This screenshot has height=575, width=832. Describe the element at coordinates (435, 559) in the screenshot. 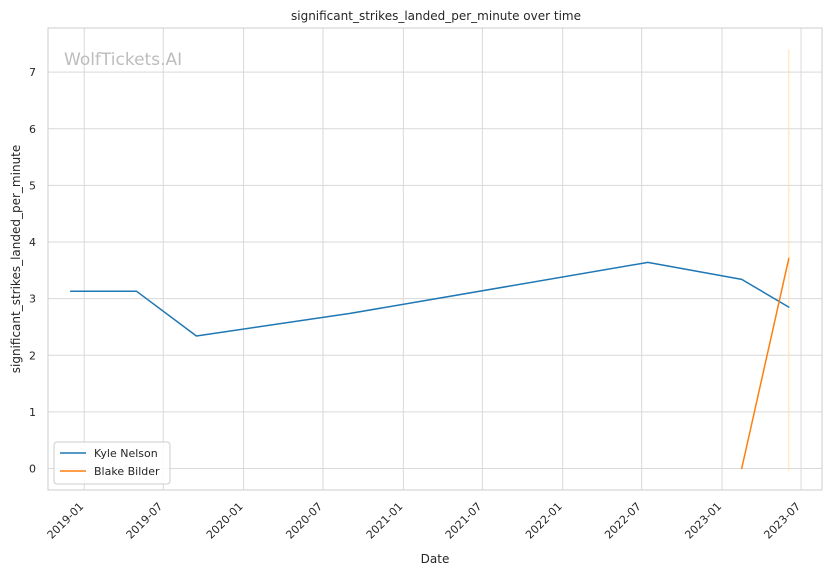

I see `x-axis-label: Date` at that location.